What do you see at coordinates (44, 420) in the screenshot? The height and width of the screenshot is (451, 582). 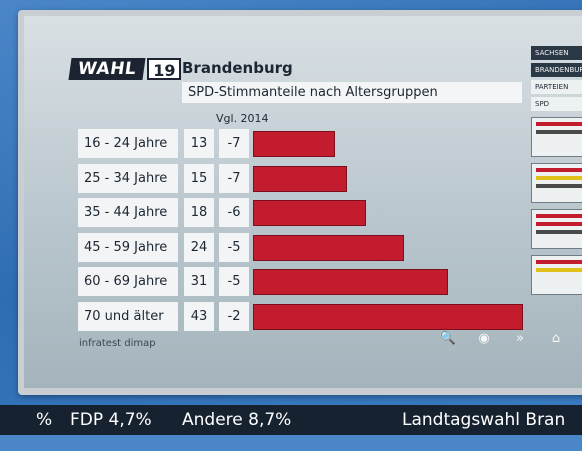 I see `ticker-item: %` at bounding box center [44, 420].